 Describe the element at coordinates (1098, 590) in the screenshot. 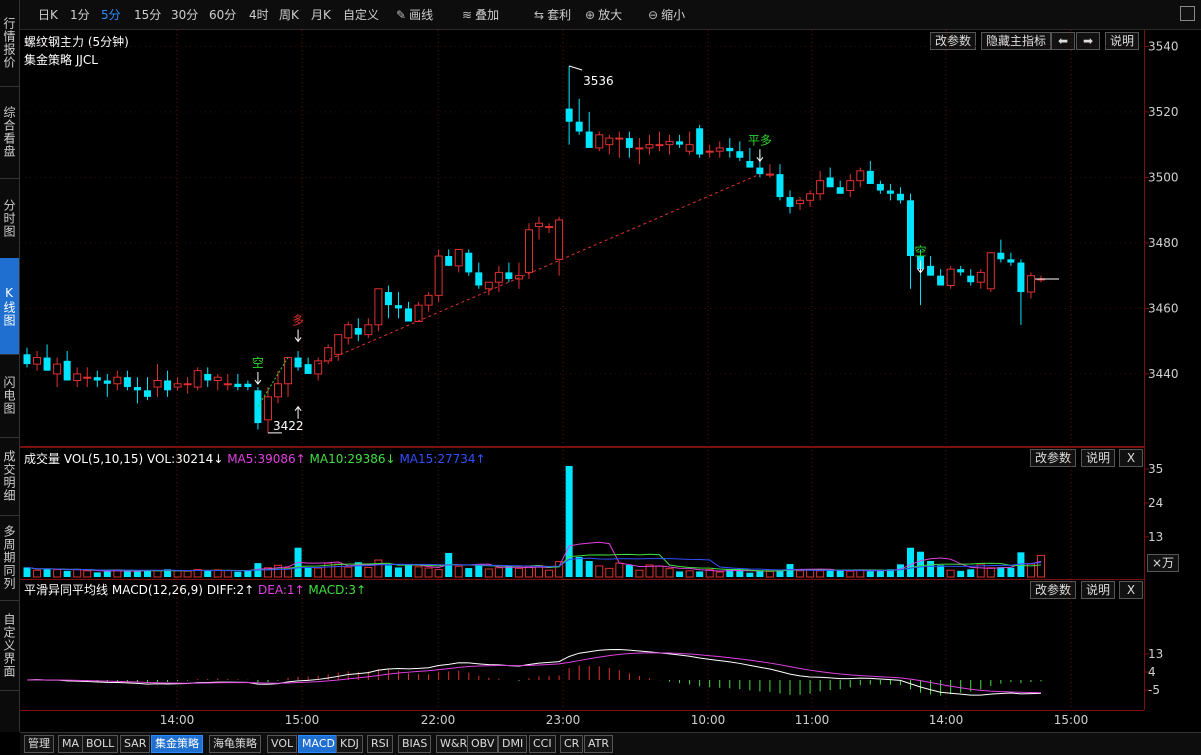

I see `macd-help-button: 说明` at that location.